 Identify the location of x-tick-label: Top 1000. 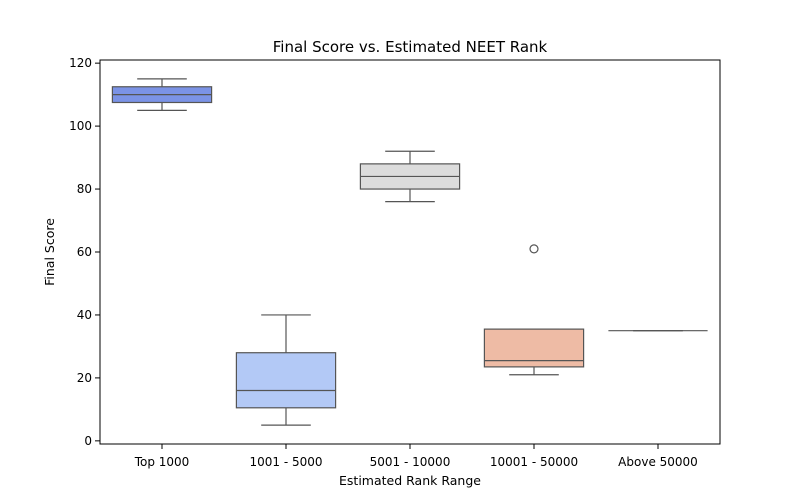
(162, 462).